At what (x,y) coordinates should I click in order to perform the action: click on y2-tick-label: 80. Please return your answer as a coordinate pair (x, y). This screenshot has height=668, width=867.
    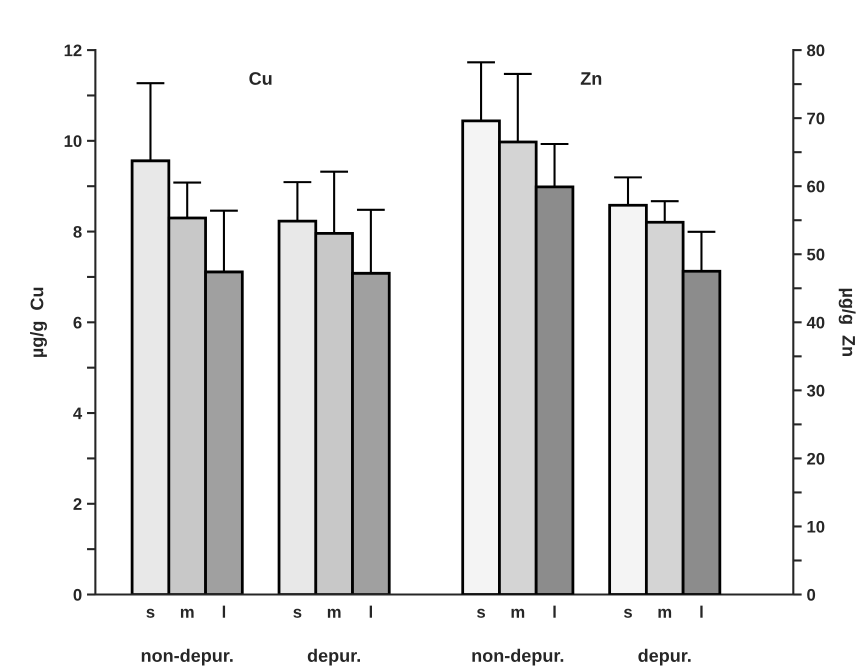
    Looking at the image, I should click on (815, 50).